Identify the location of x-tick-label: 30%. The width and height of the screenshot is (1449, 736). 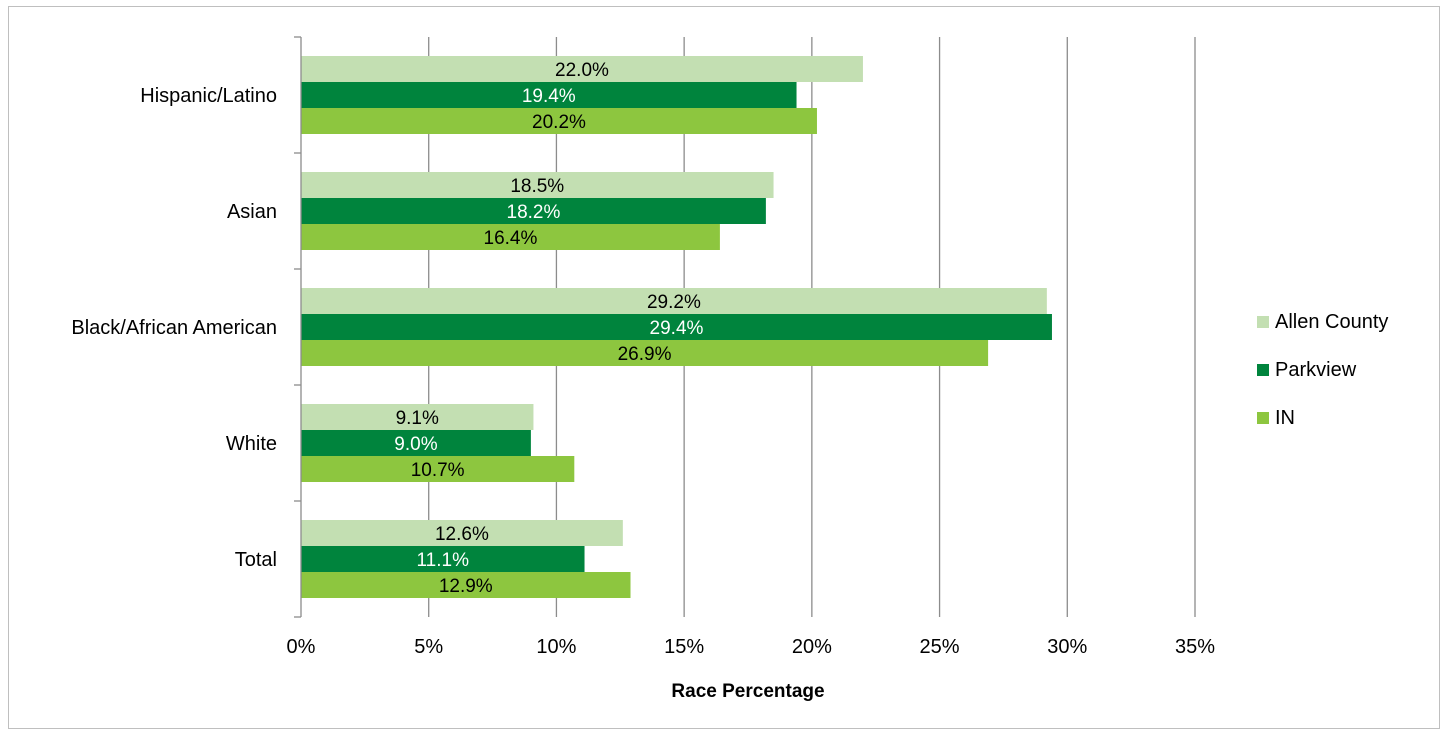
(1067, 647).